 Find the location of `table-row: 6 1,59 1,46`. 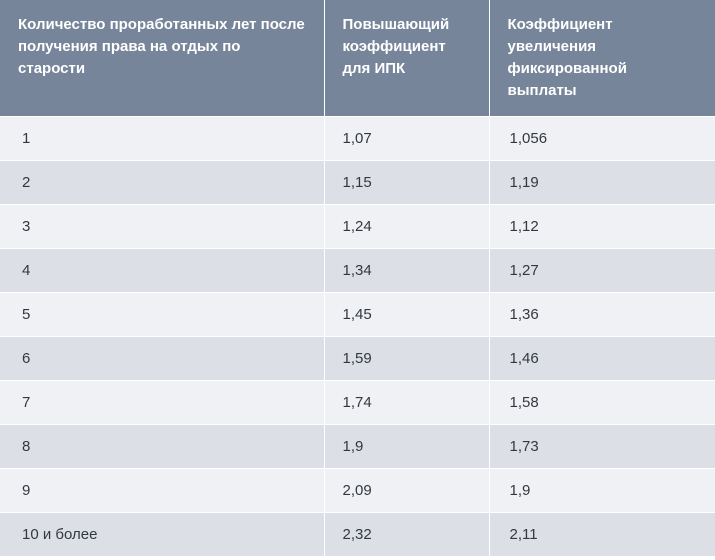

table-row: 6 1,59 1,46 is located at coordinates (357, 357).